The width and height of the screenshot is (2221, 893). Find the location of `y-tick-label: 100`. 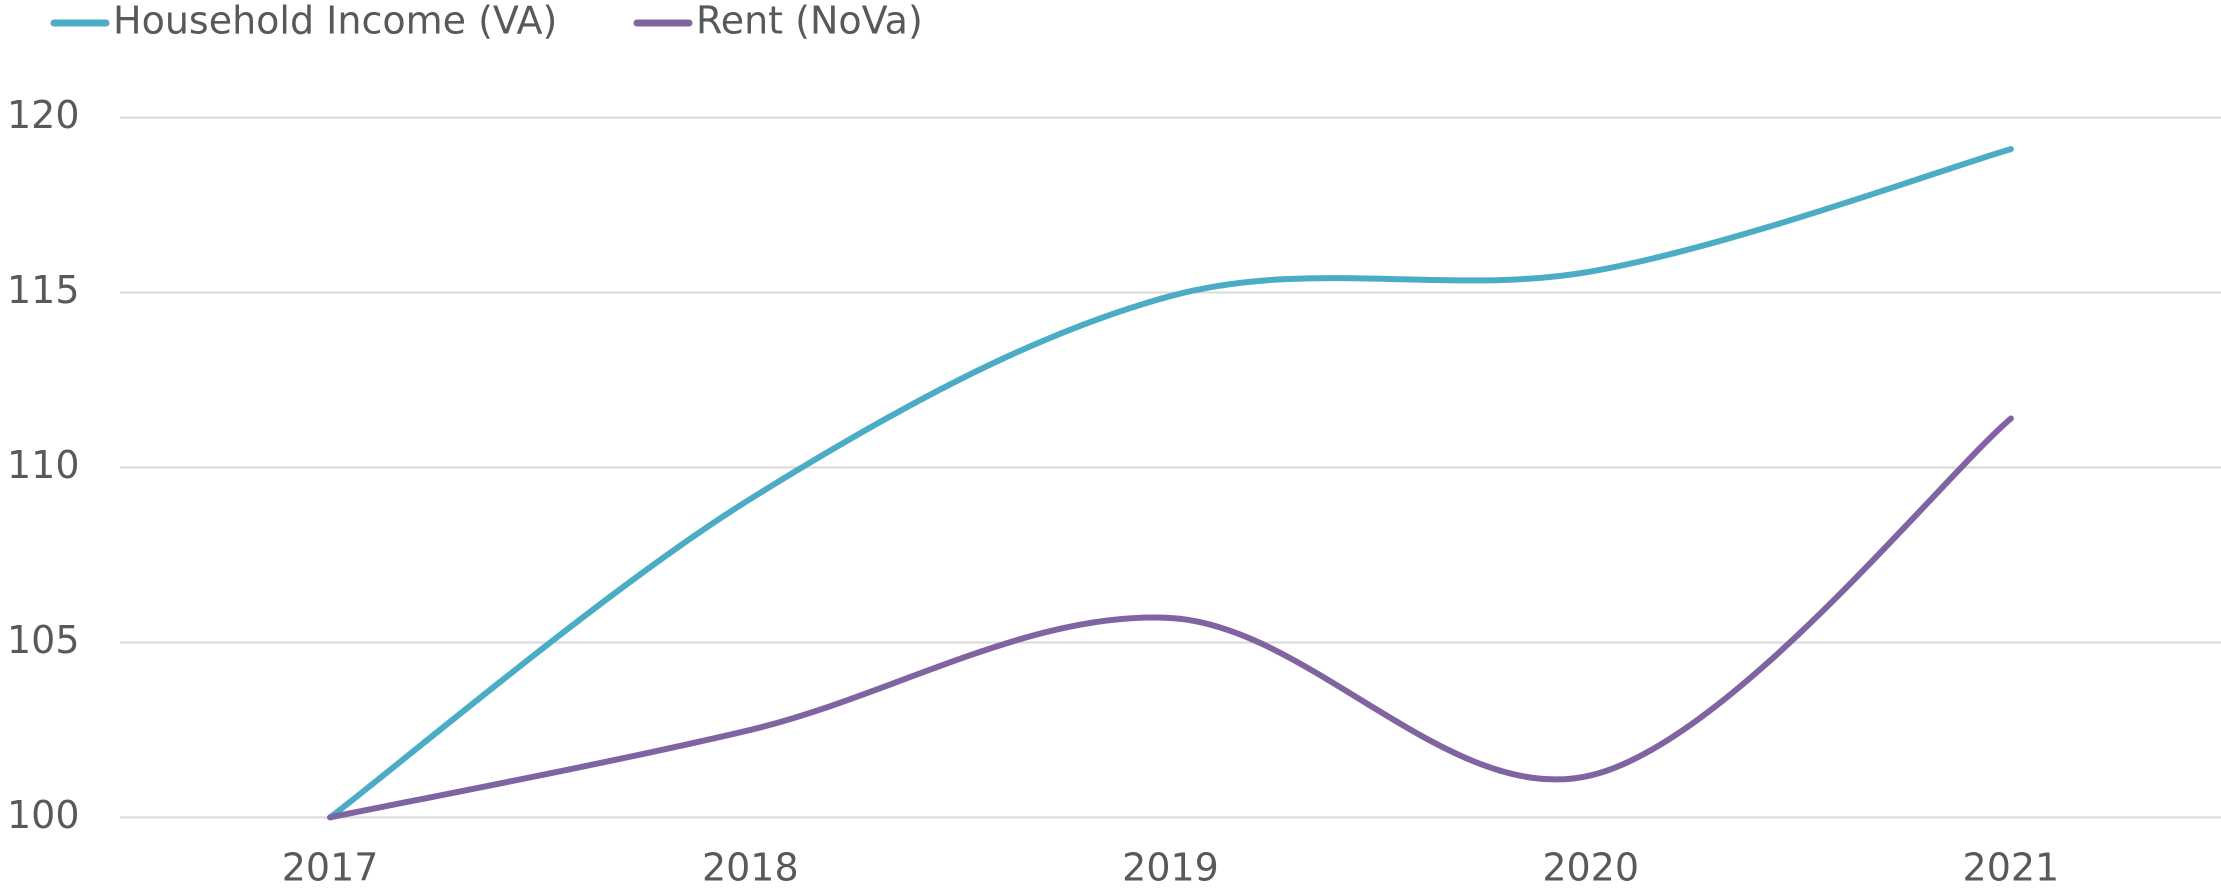

y-tick-label: 100 is located at coordinates (43, 815).